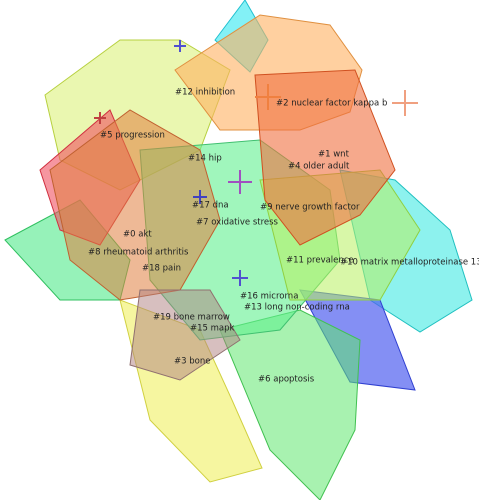  What do you see at coordinates (137, 235) in the screenshot?
I see `cluster-label: #0 akt` at bounding box center [137, 235].